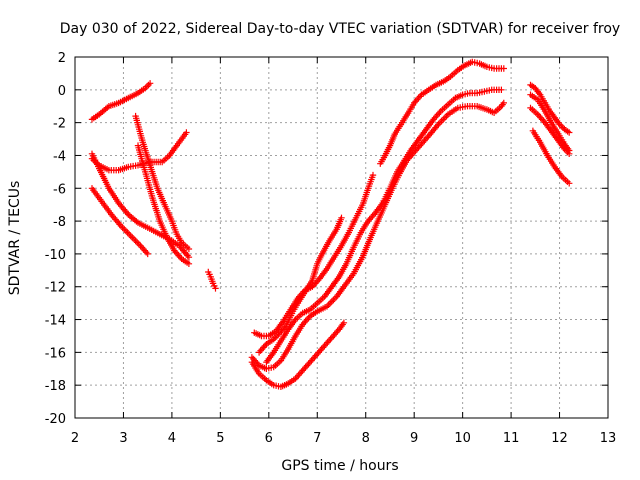  Describe the element at coordinates (59, 124) in the screenshot. I see `y-tick-label: -2` at that location.